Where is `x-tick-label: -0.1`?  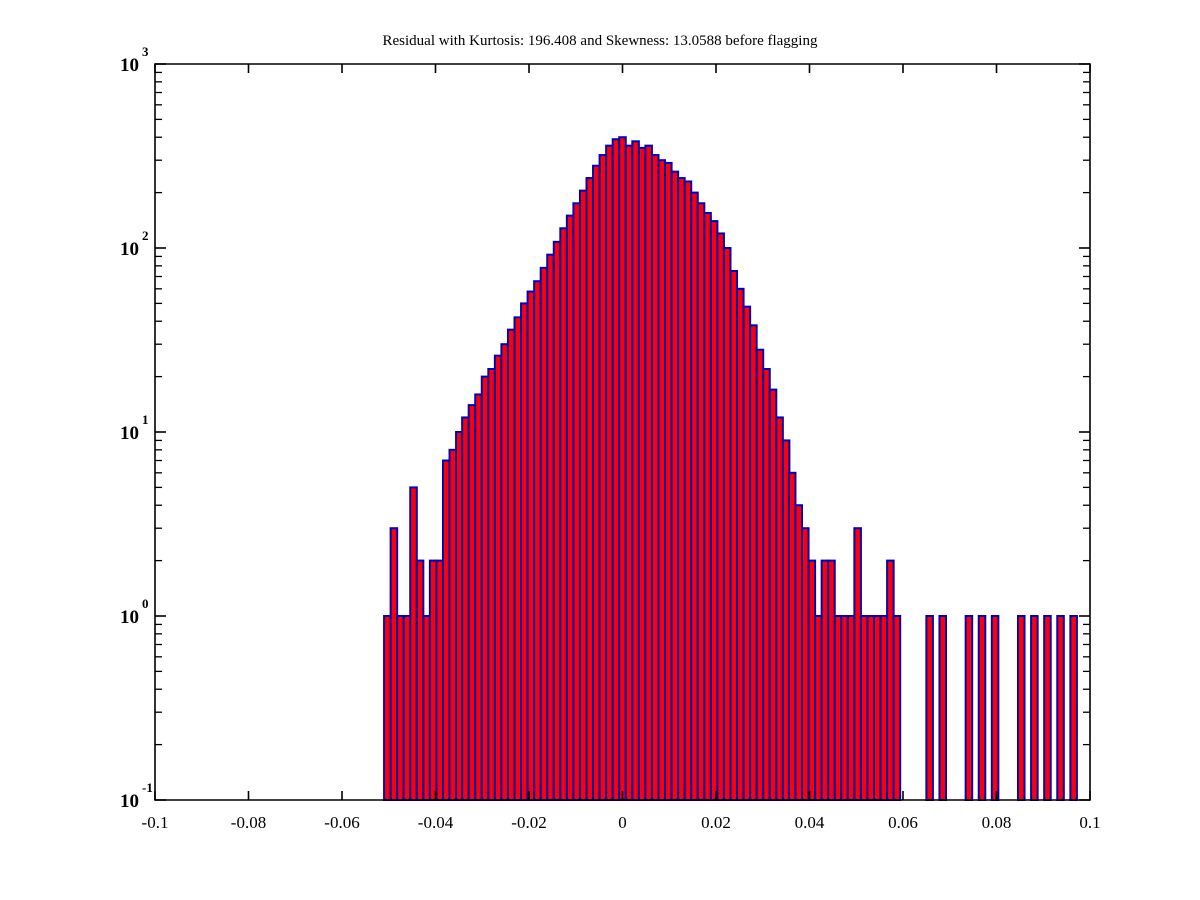 x-tick-label: -0.1 is located at coordinates (155, 822).